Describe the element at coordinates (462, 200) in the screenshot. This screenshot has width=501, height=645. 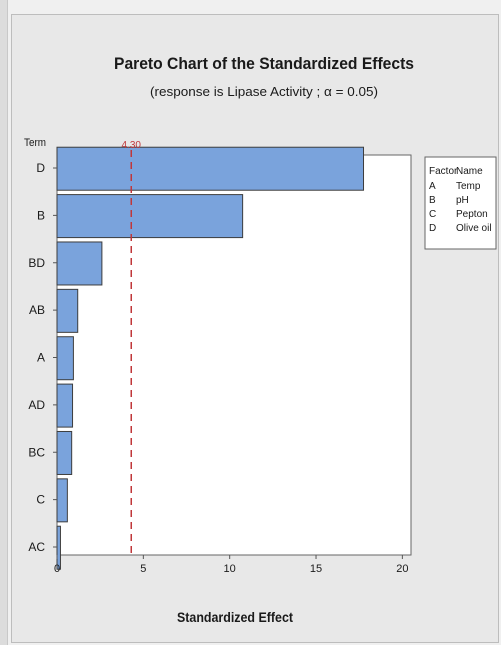
I see `legend-name-b: pH` at that location.